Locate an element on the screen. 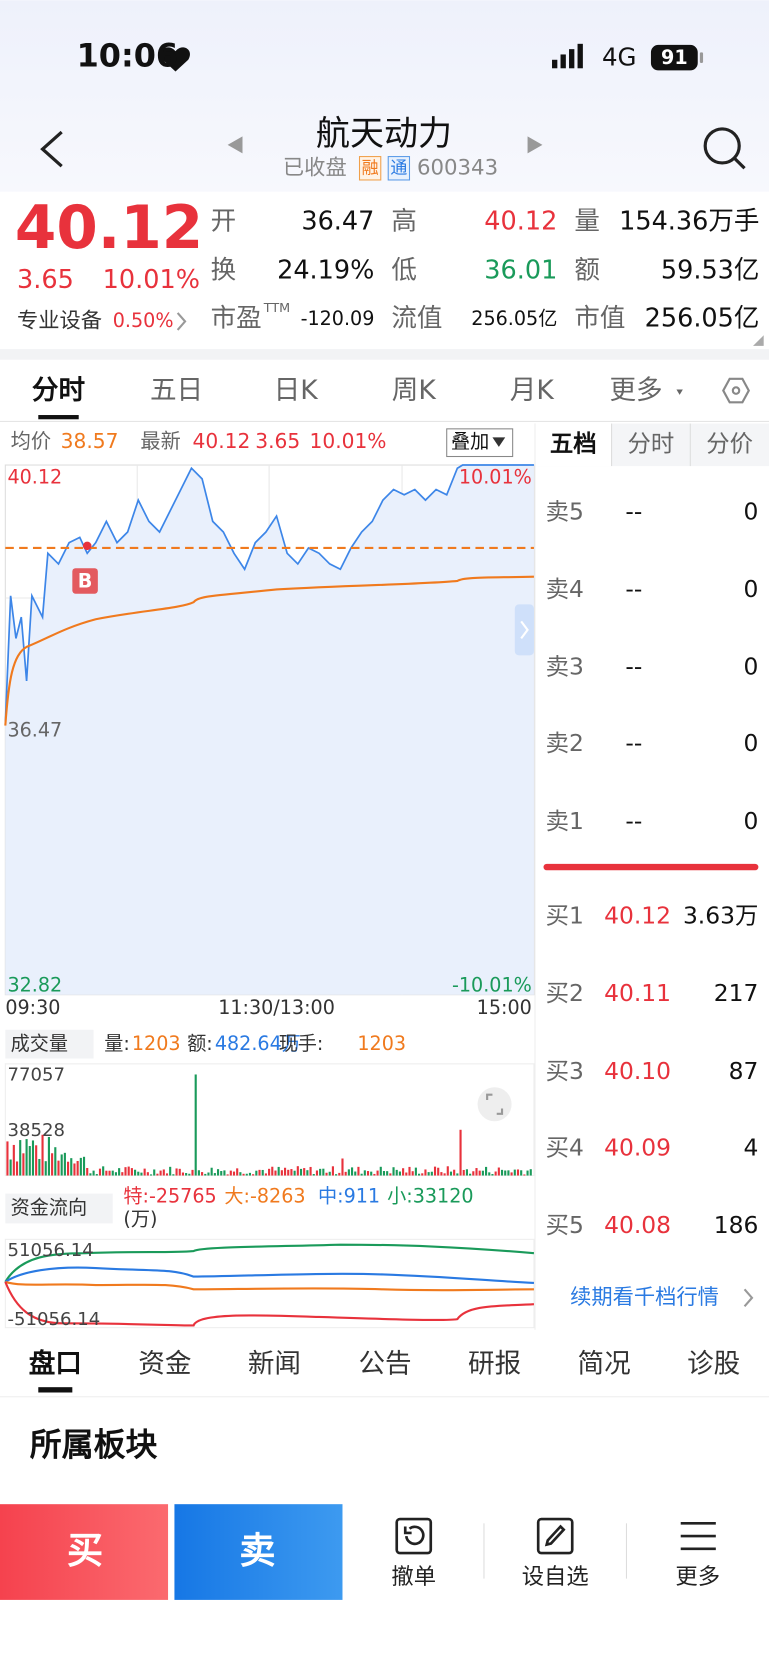 This screenshot has width=769, height=1665. order-tab: 分时 is located at coordinates (651, 443).